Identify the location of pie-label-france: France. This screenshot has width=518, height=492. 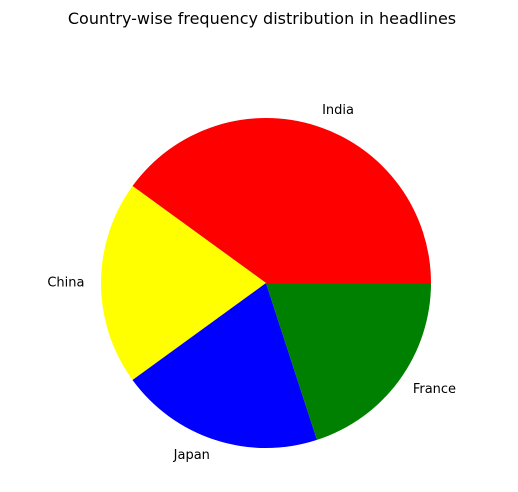
(434, 389).